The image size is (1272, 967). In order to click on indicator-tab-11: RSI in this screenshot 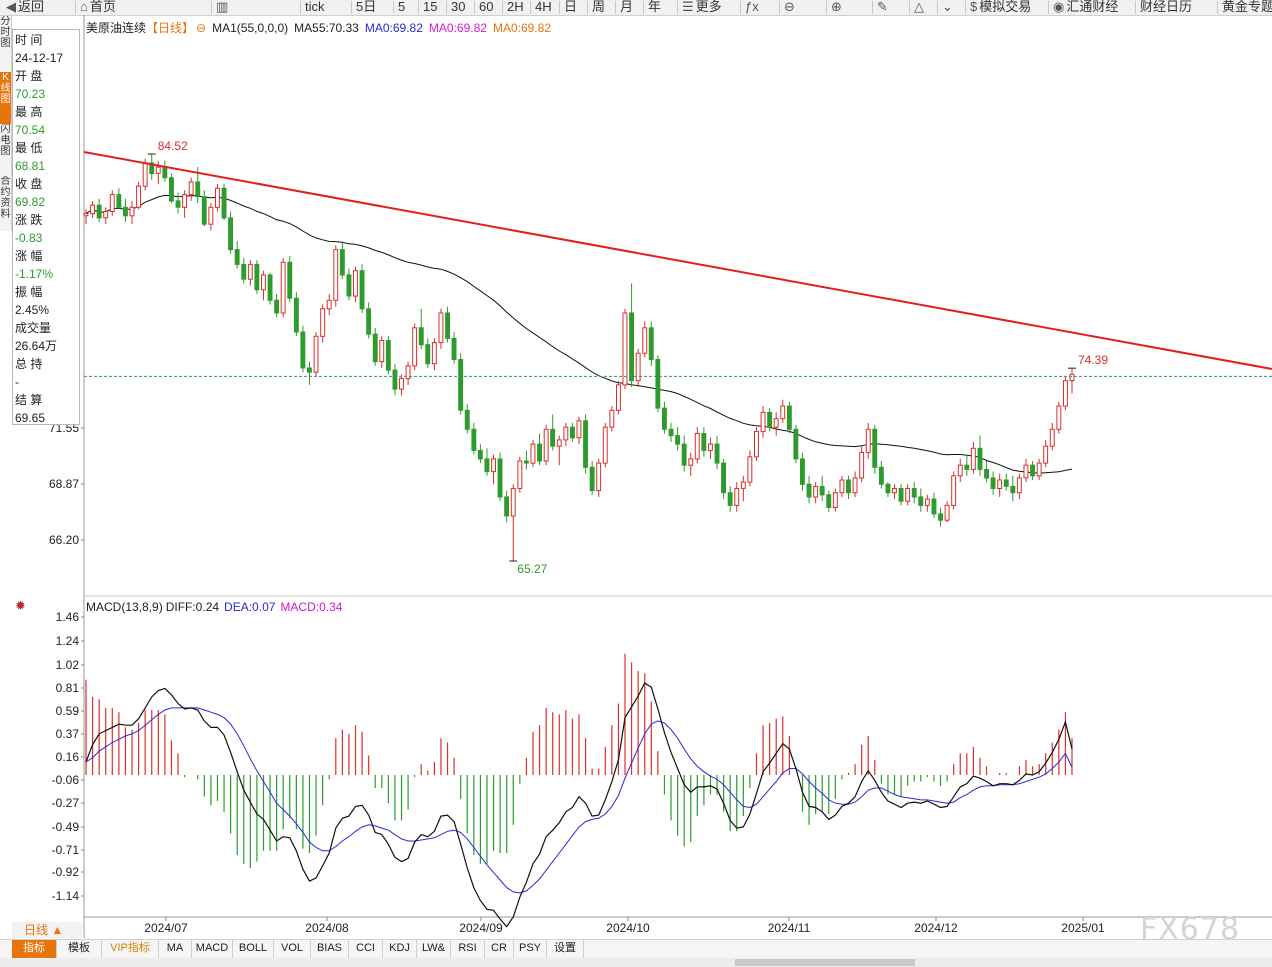, I will do `click(468, 949)`.